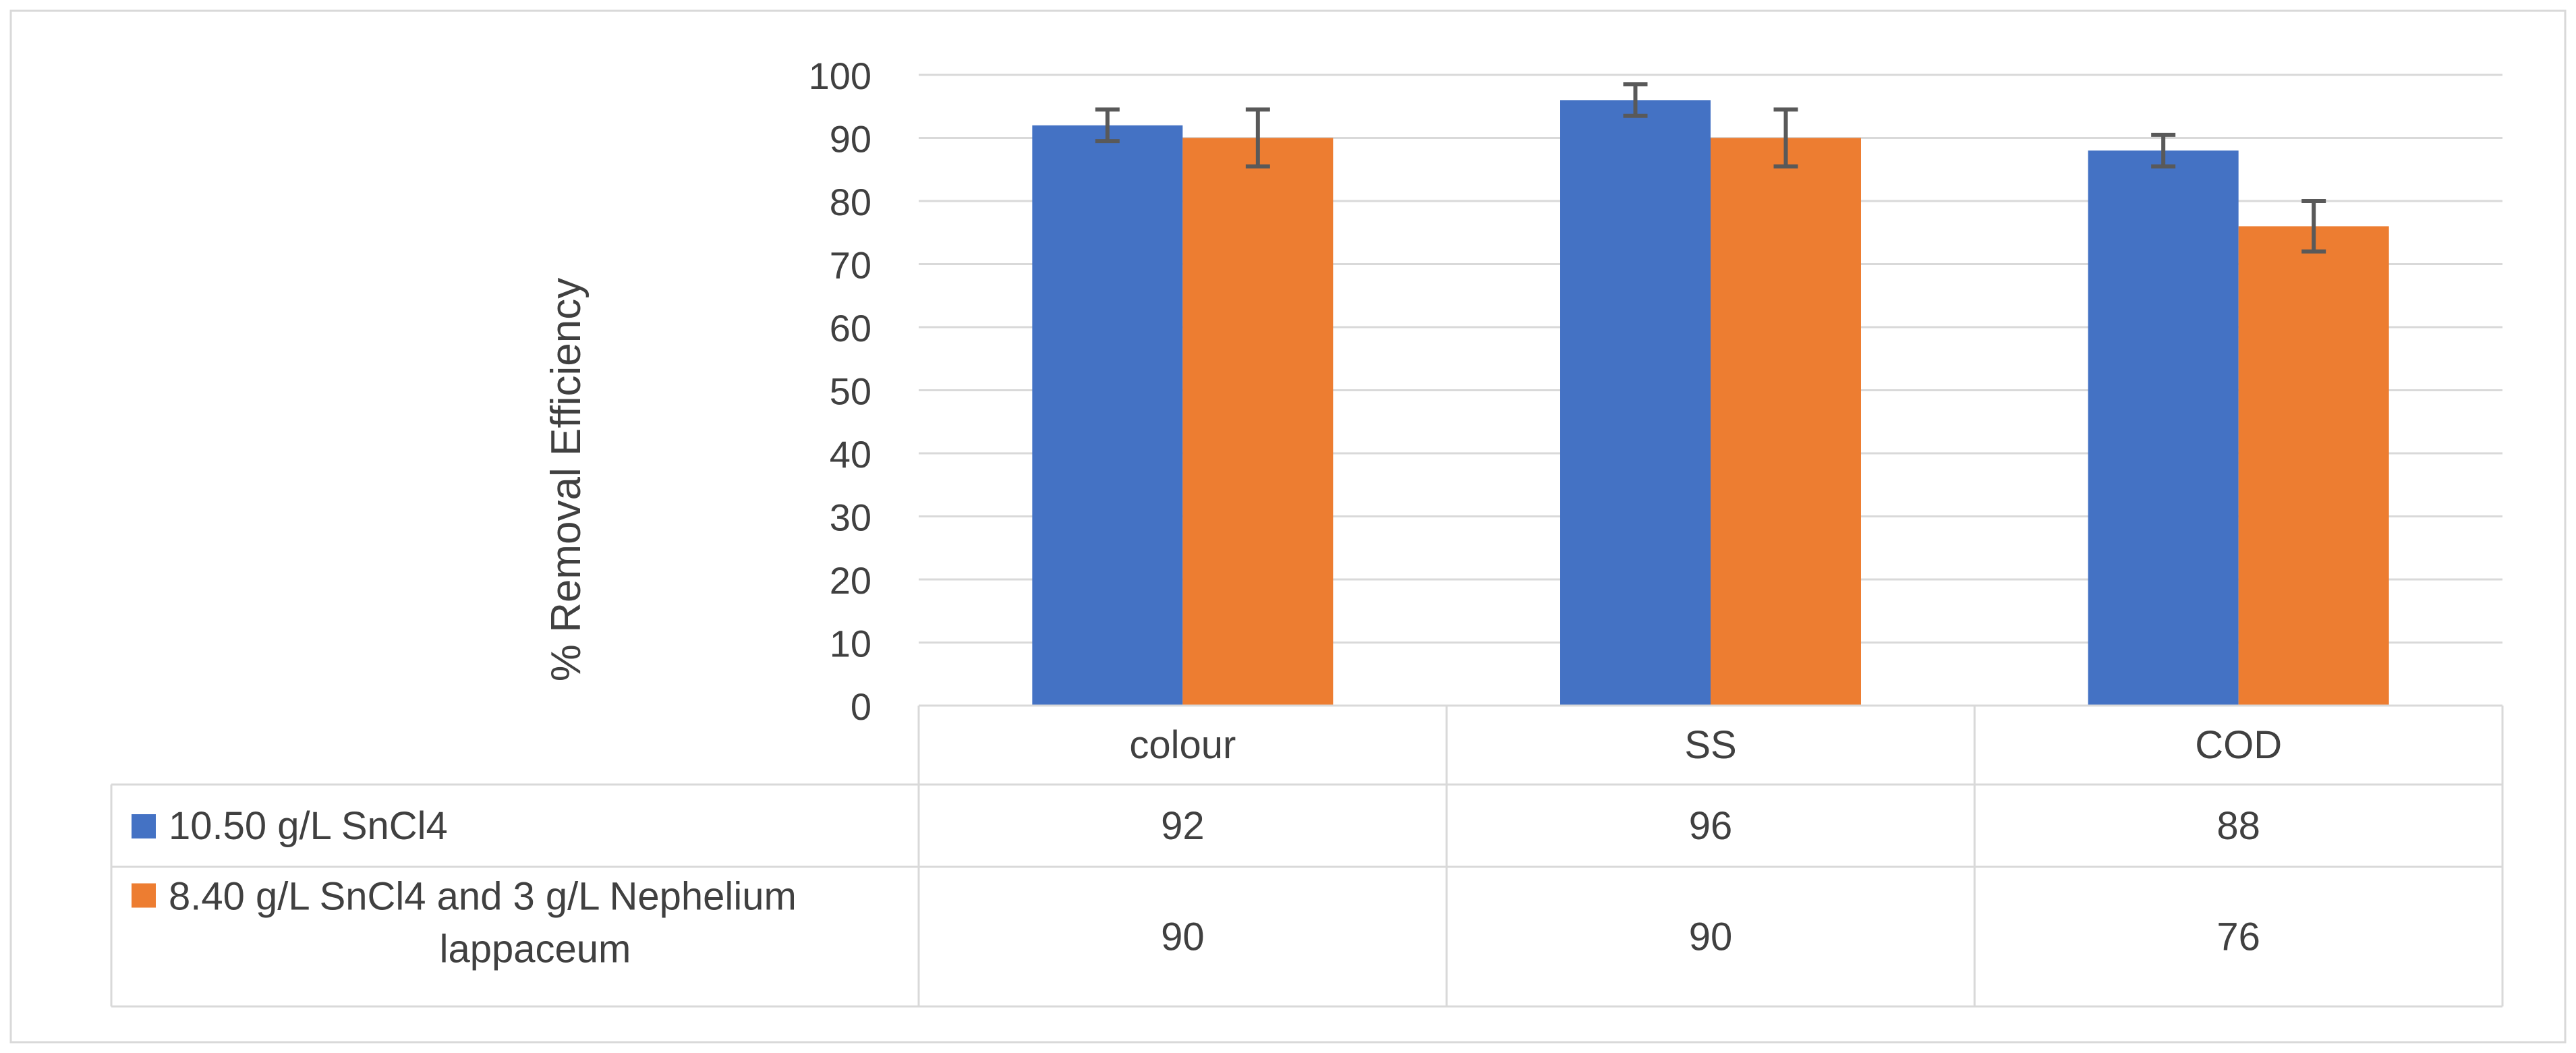  Describe the element at coordinates (2238, 826) in the screenshot. I see `table-cell-value: 88` at that location.